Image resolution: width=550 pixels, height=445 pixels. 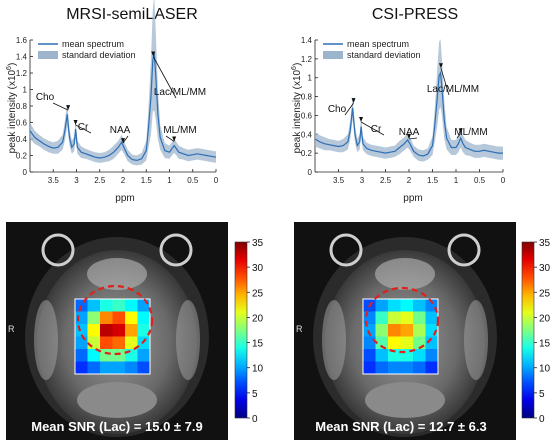 I want to click on peak-label: ML/MM, so click(x=179, y=130).